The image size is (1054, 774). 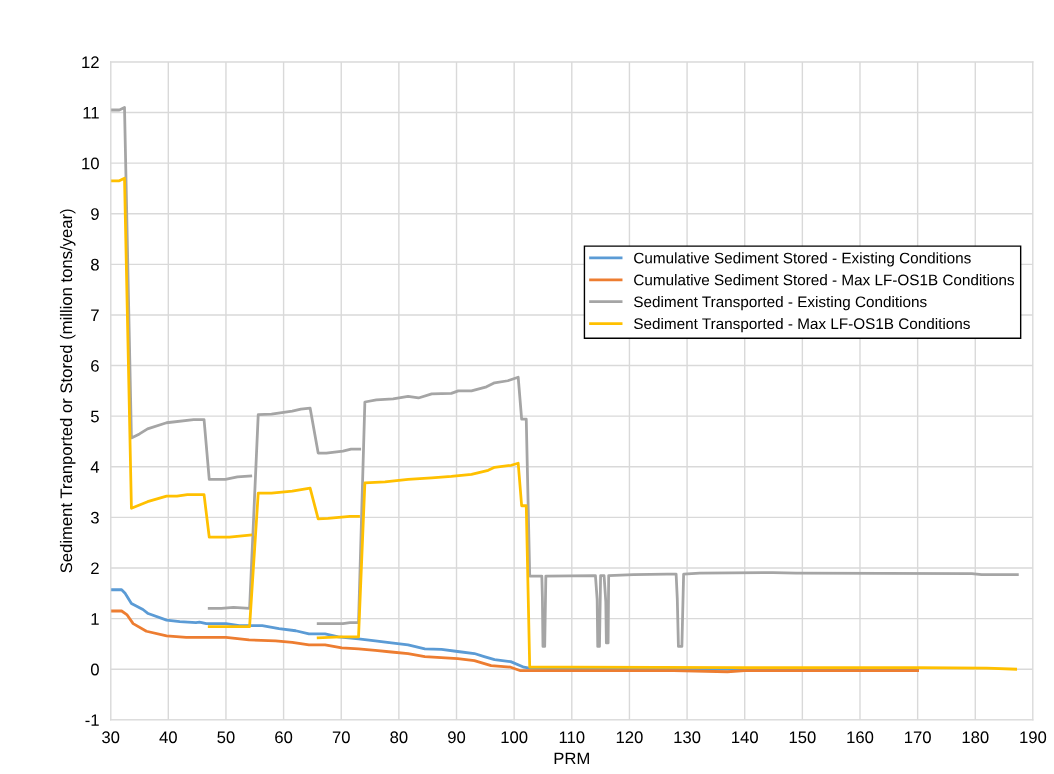 I want to click on y-tick-label: 8, so click(x=95, y=264).